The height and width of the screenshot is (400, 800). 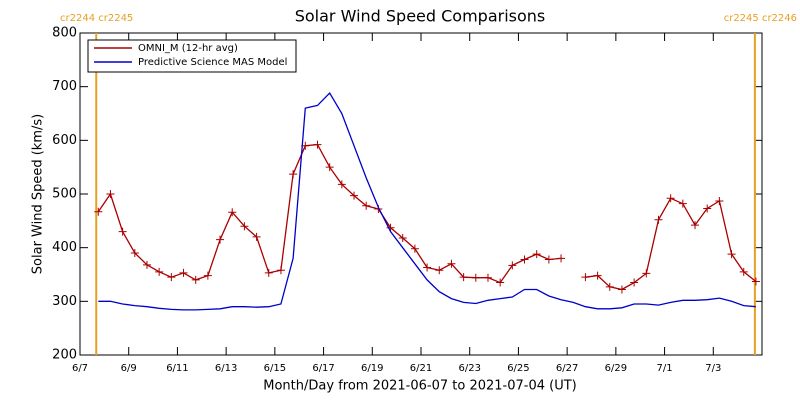 I want to click on legend-box, so click(x=192, y=56).